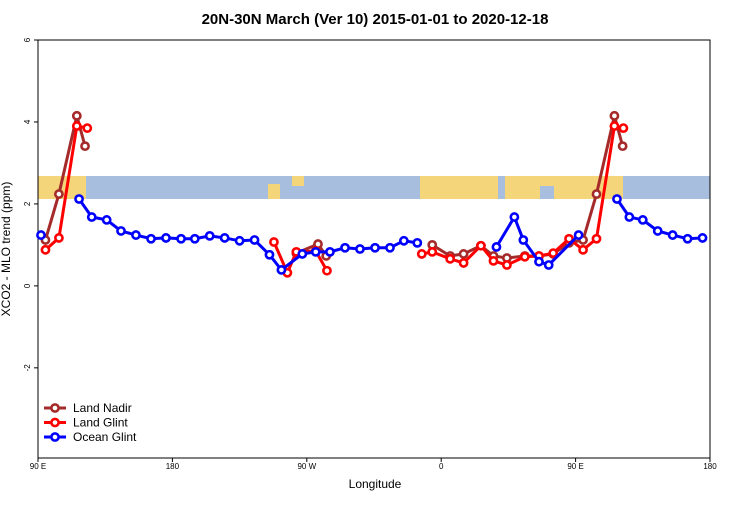  I want to click on x-tick-label: 0, so click(441, 466).